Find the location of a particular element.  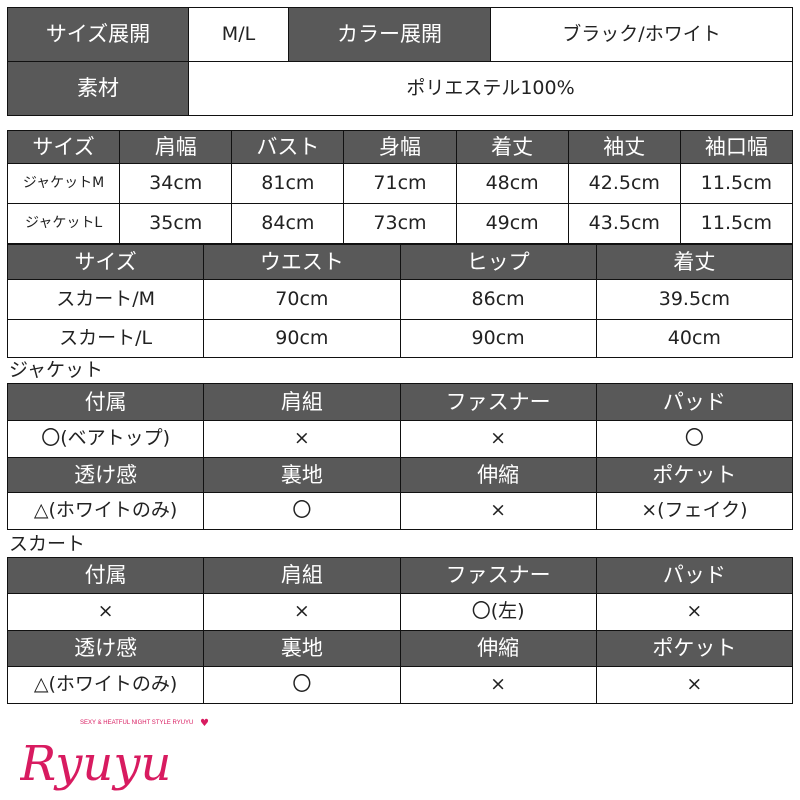

table-cell: スカート/M is located at coordinates (105, 299).